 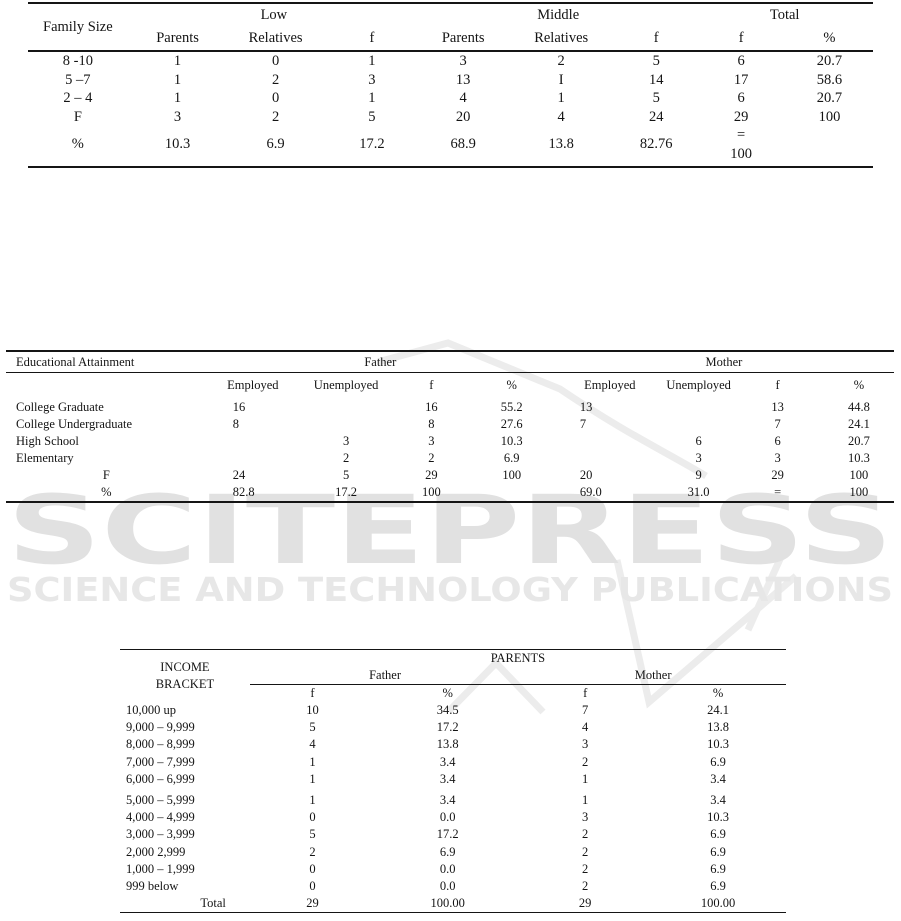 I want to click on table-cell: 55.2, so click(x=511, y=407).